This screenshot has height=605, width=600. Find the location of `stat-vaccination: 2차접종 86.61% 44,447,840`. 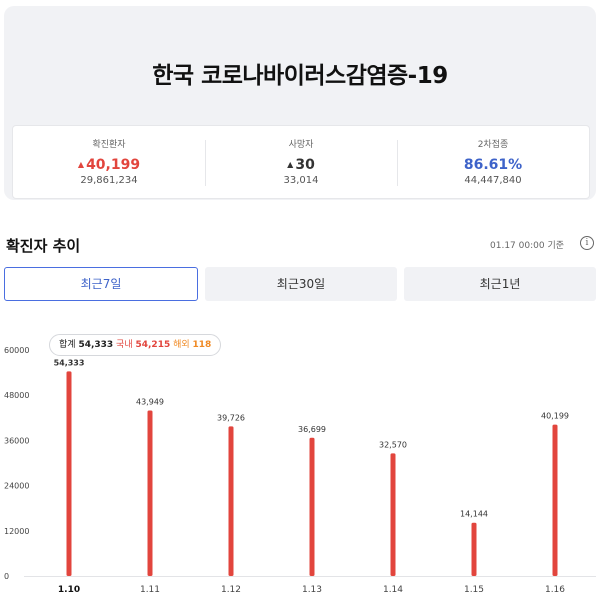

stat-vaccination: 2차접종 86.61% 44,447,840 is located at coordinates (493, 162).